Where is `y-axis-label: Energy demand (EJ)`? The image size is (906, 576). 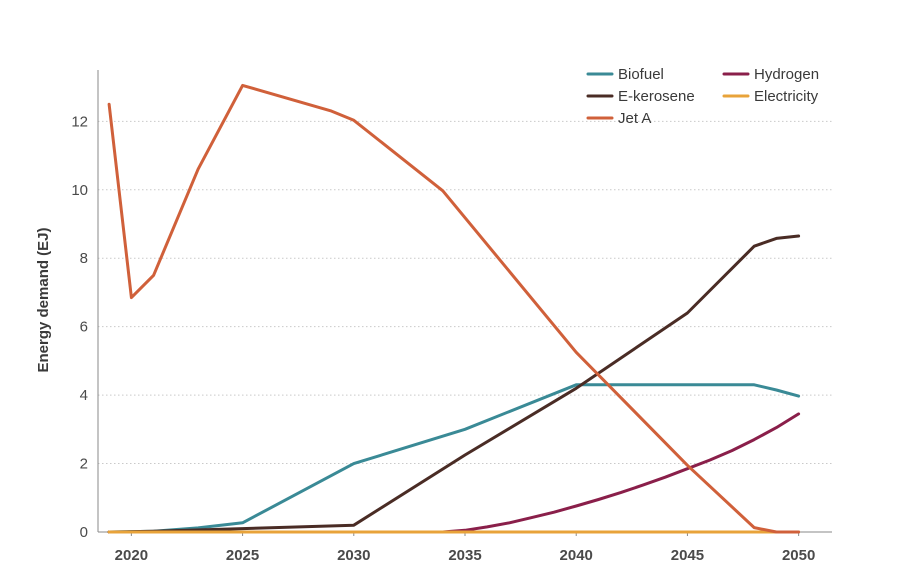 y-axis-label: Energy demand (EJ) is located at coordinates (43, 299).